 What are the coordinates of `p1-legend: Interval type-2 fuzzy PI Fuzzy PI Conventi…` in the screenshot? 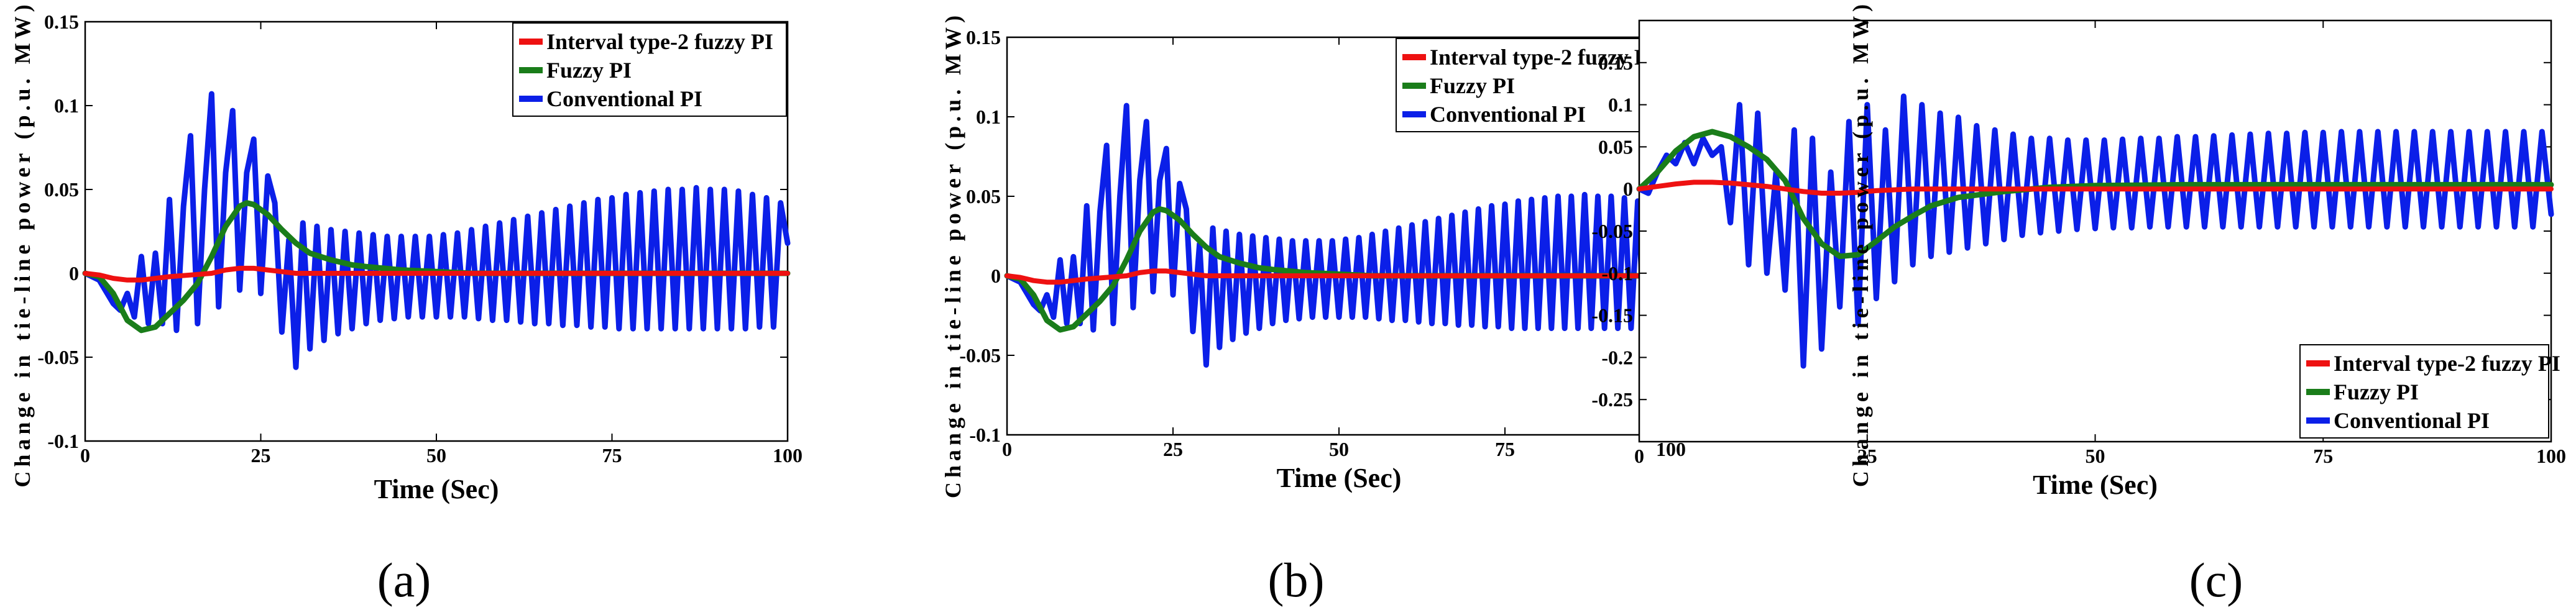 It's located at (1533, 85).